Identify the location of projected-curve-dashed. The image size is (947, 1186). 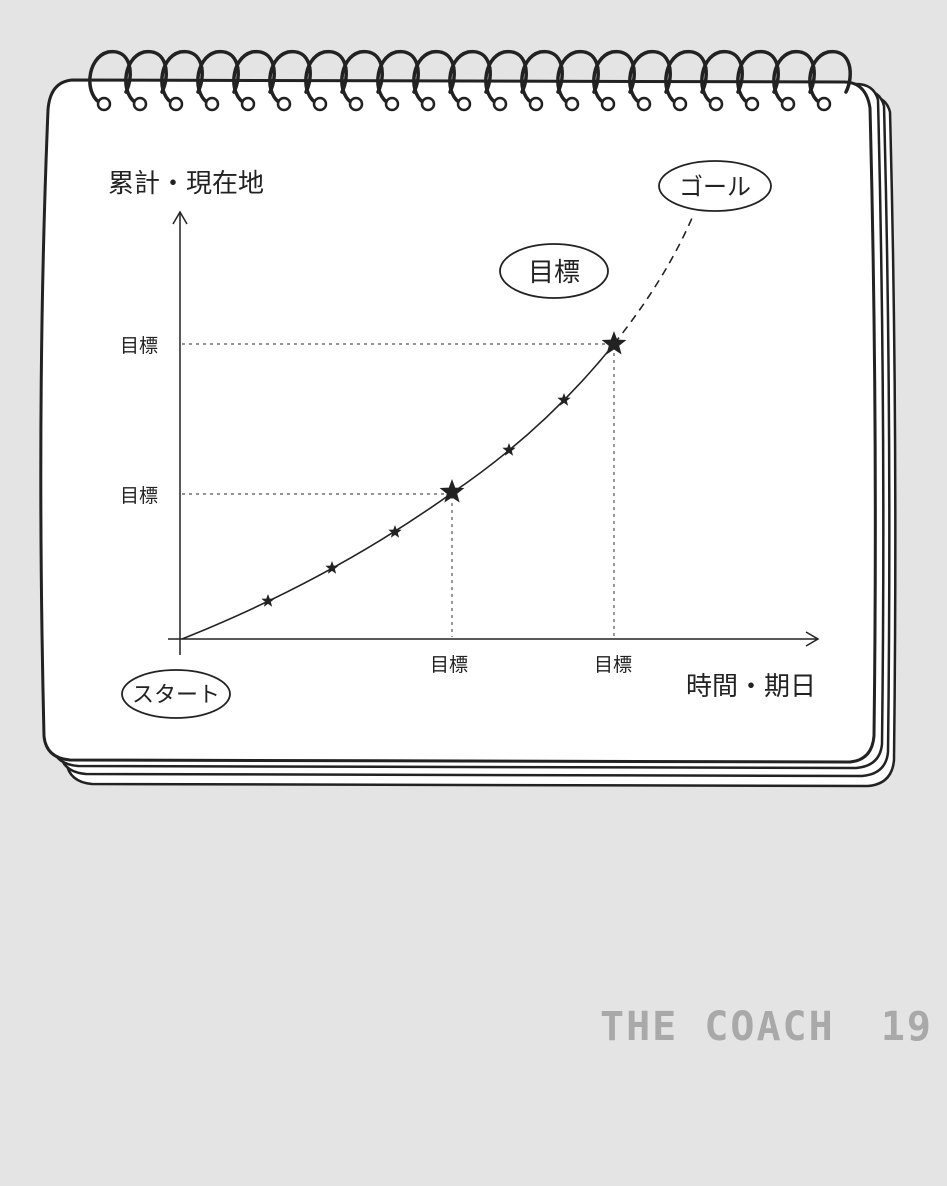
(653, 281).